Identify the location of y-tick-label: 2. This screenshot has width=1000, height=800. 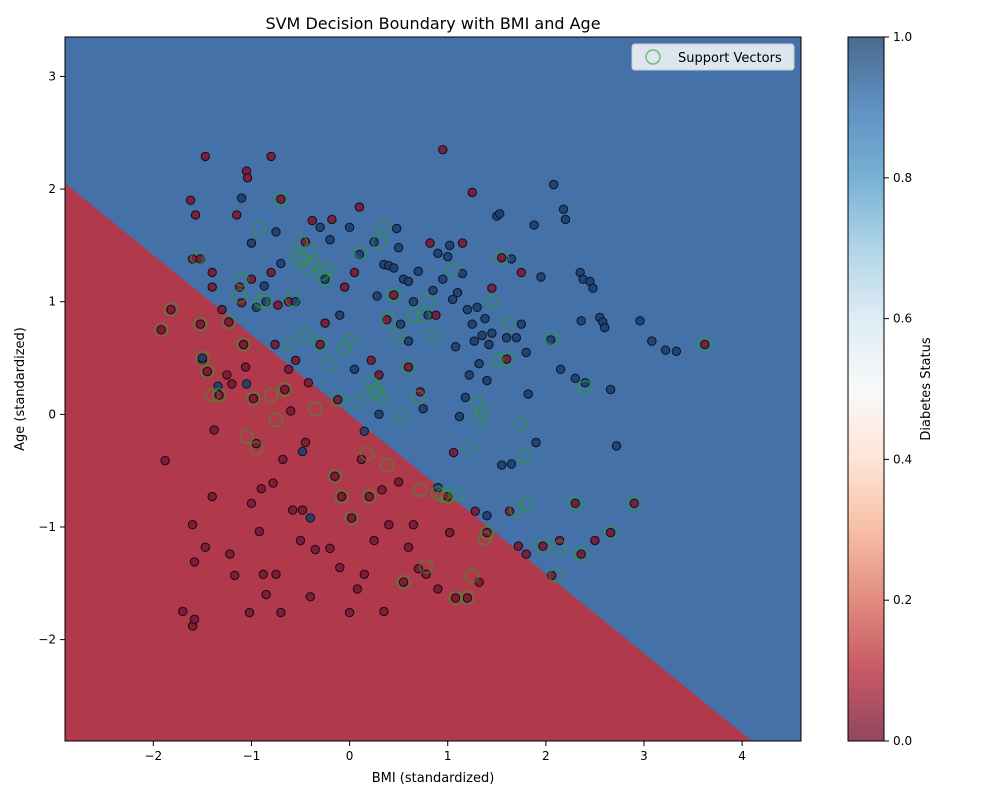
(52, 189).